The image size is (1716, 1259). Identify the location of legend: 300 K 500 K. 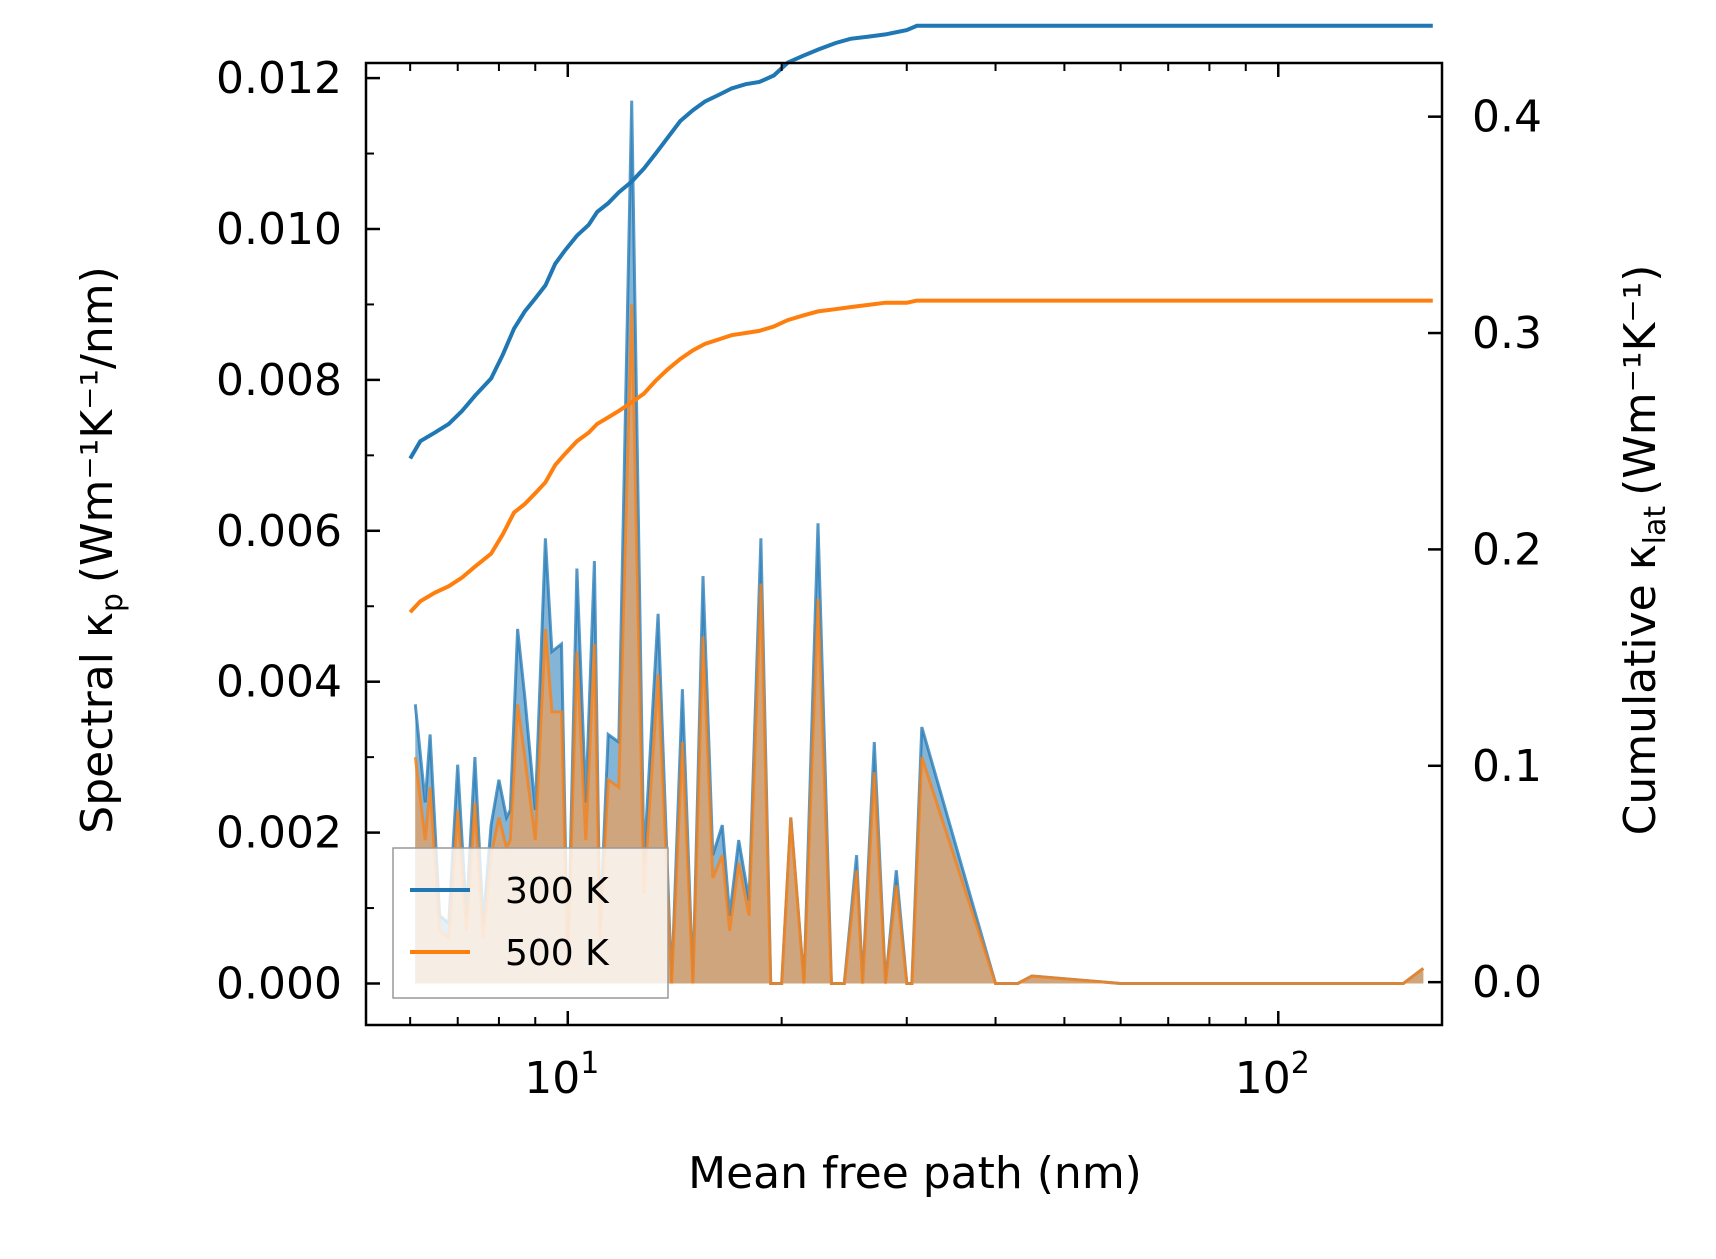
(530, 923).